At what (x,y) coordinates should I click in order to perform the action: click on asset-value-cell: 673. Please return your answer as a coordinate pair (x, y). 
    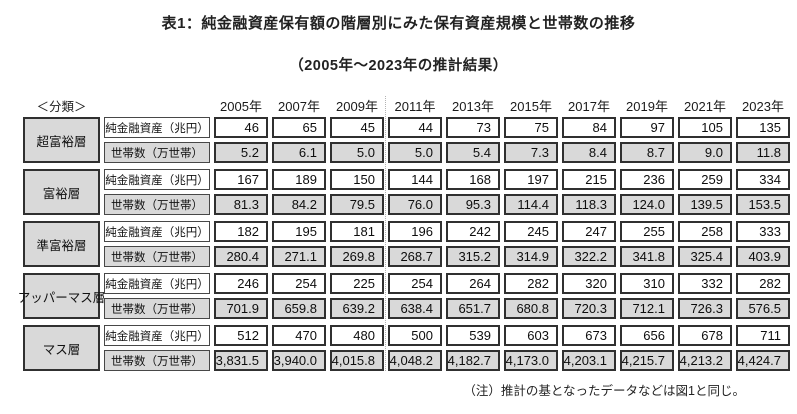
    Looking at the image, I should click on (589, 335).